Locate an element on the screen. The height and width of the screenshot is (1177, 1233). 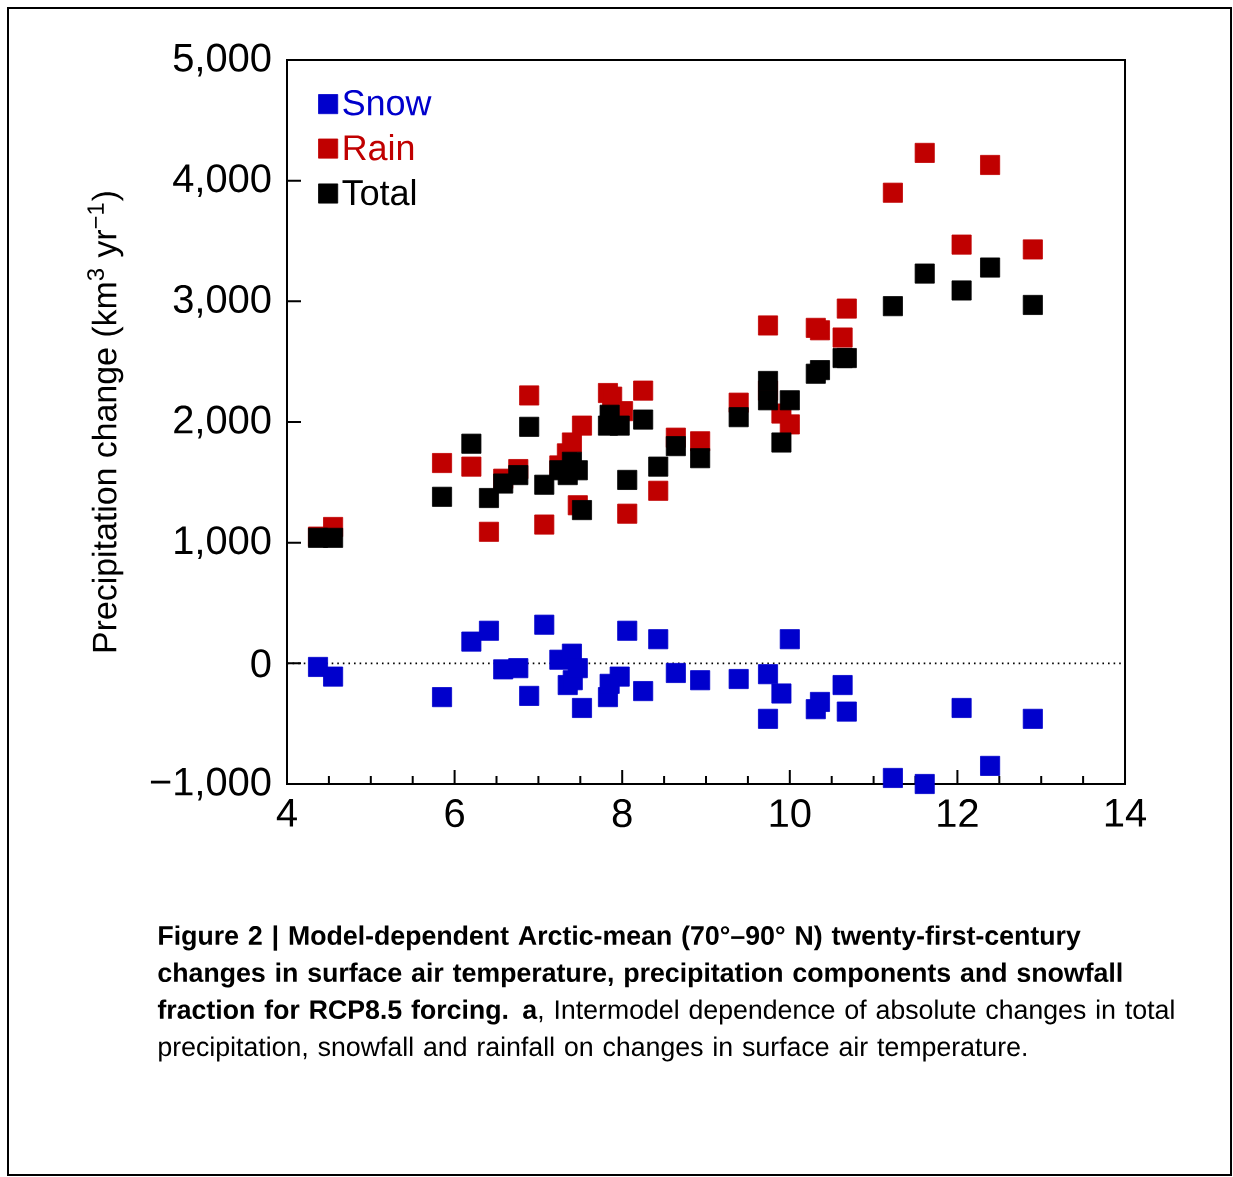
legend-label: Rain is located at coordinates (379, 147).